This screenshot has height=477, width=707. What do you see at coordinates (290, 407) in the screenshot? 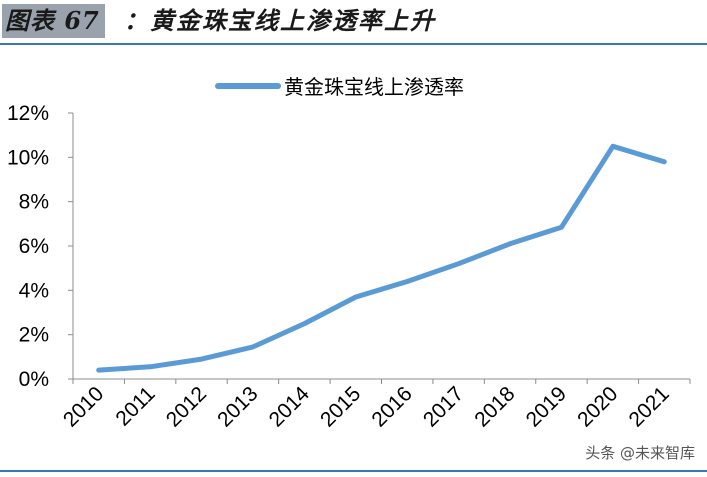
I see `x-tick-label: 2014` at bounding box center [290, 407].